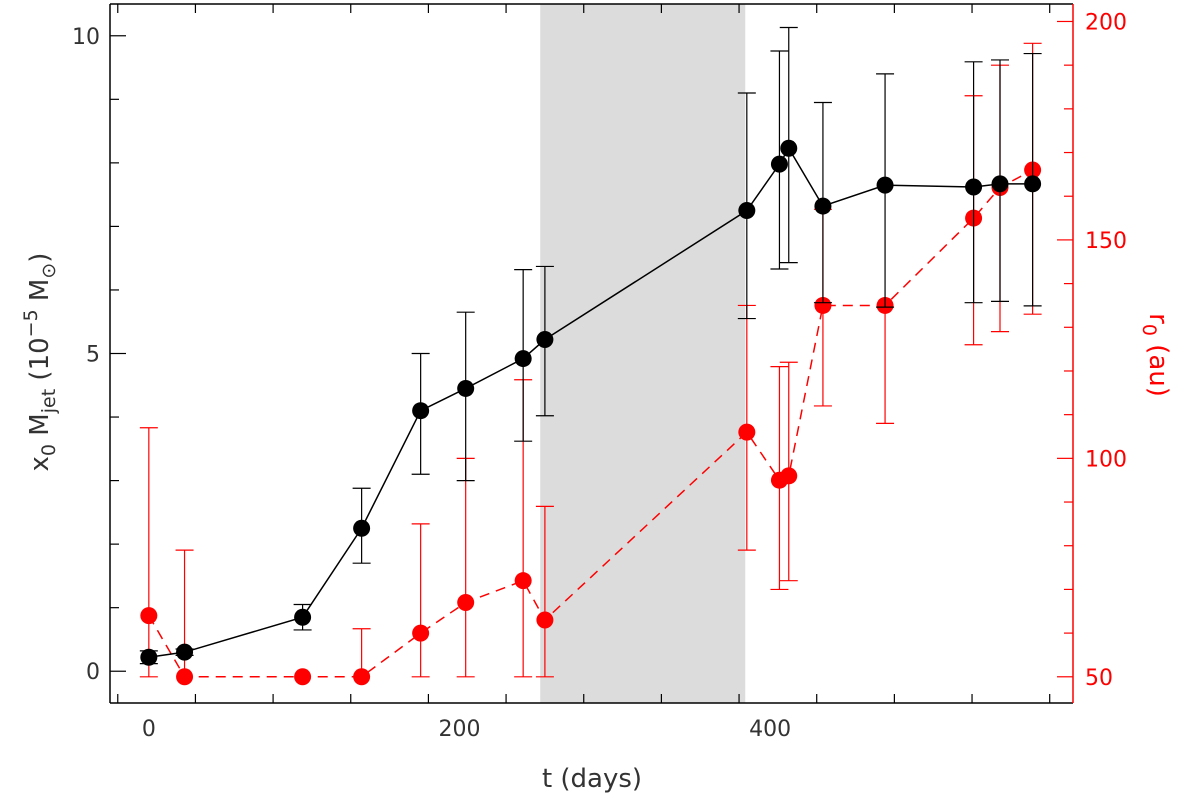 This screenshot has width=1200, height=802. I want to click on y2-tick-label: 100, so click(1106, 459).